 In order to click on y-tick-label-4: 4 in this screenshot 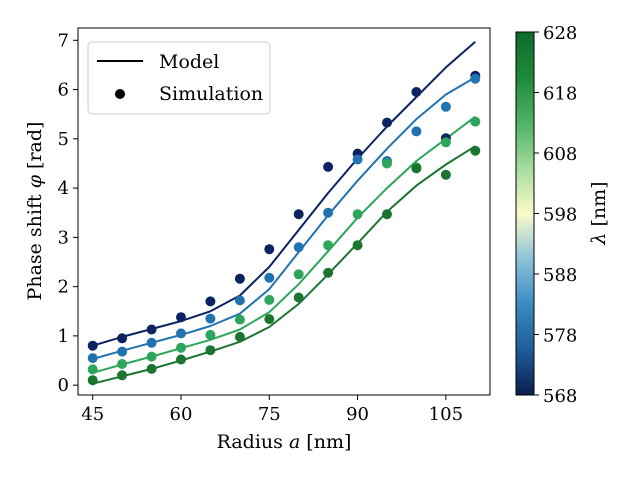, I will do `click(63, 188)`.